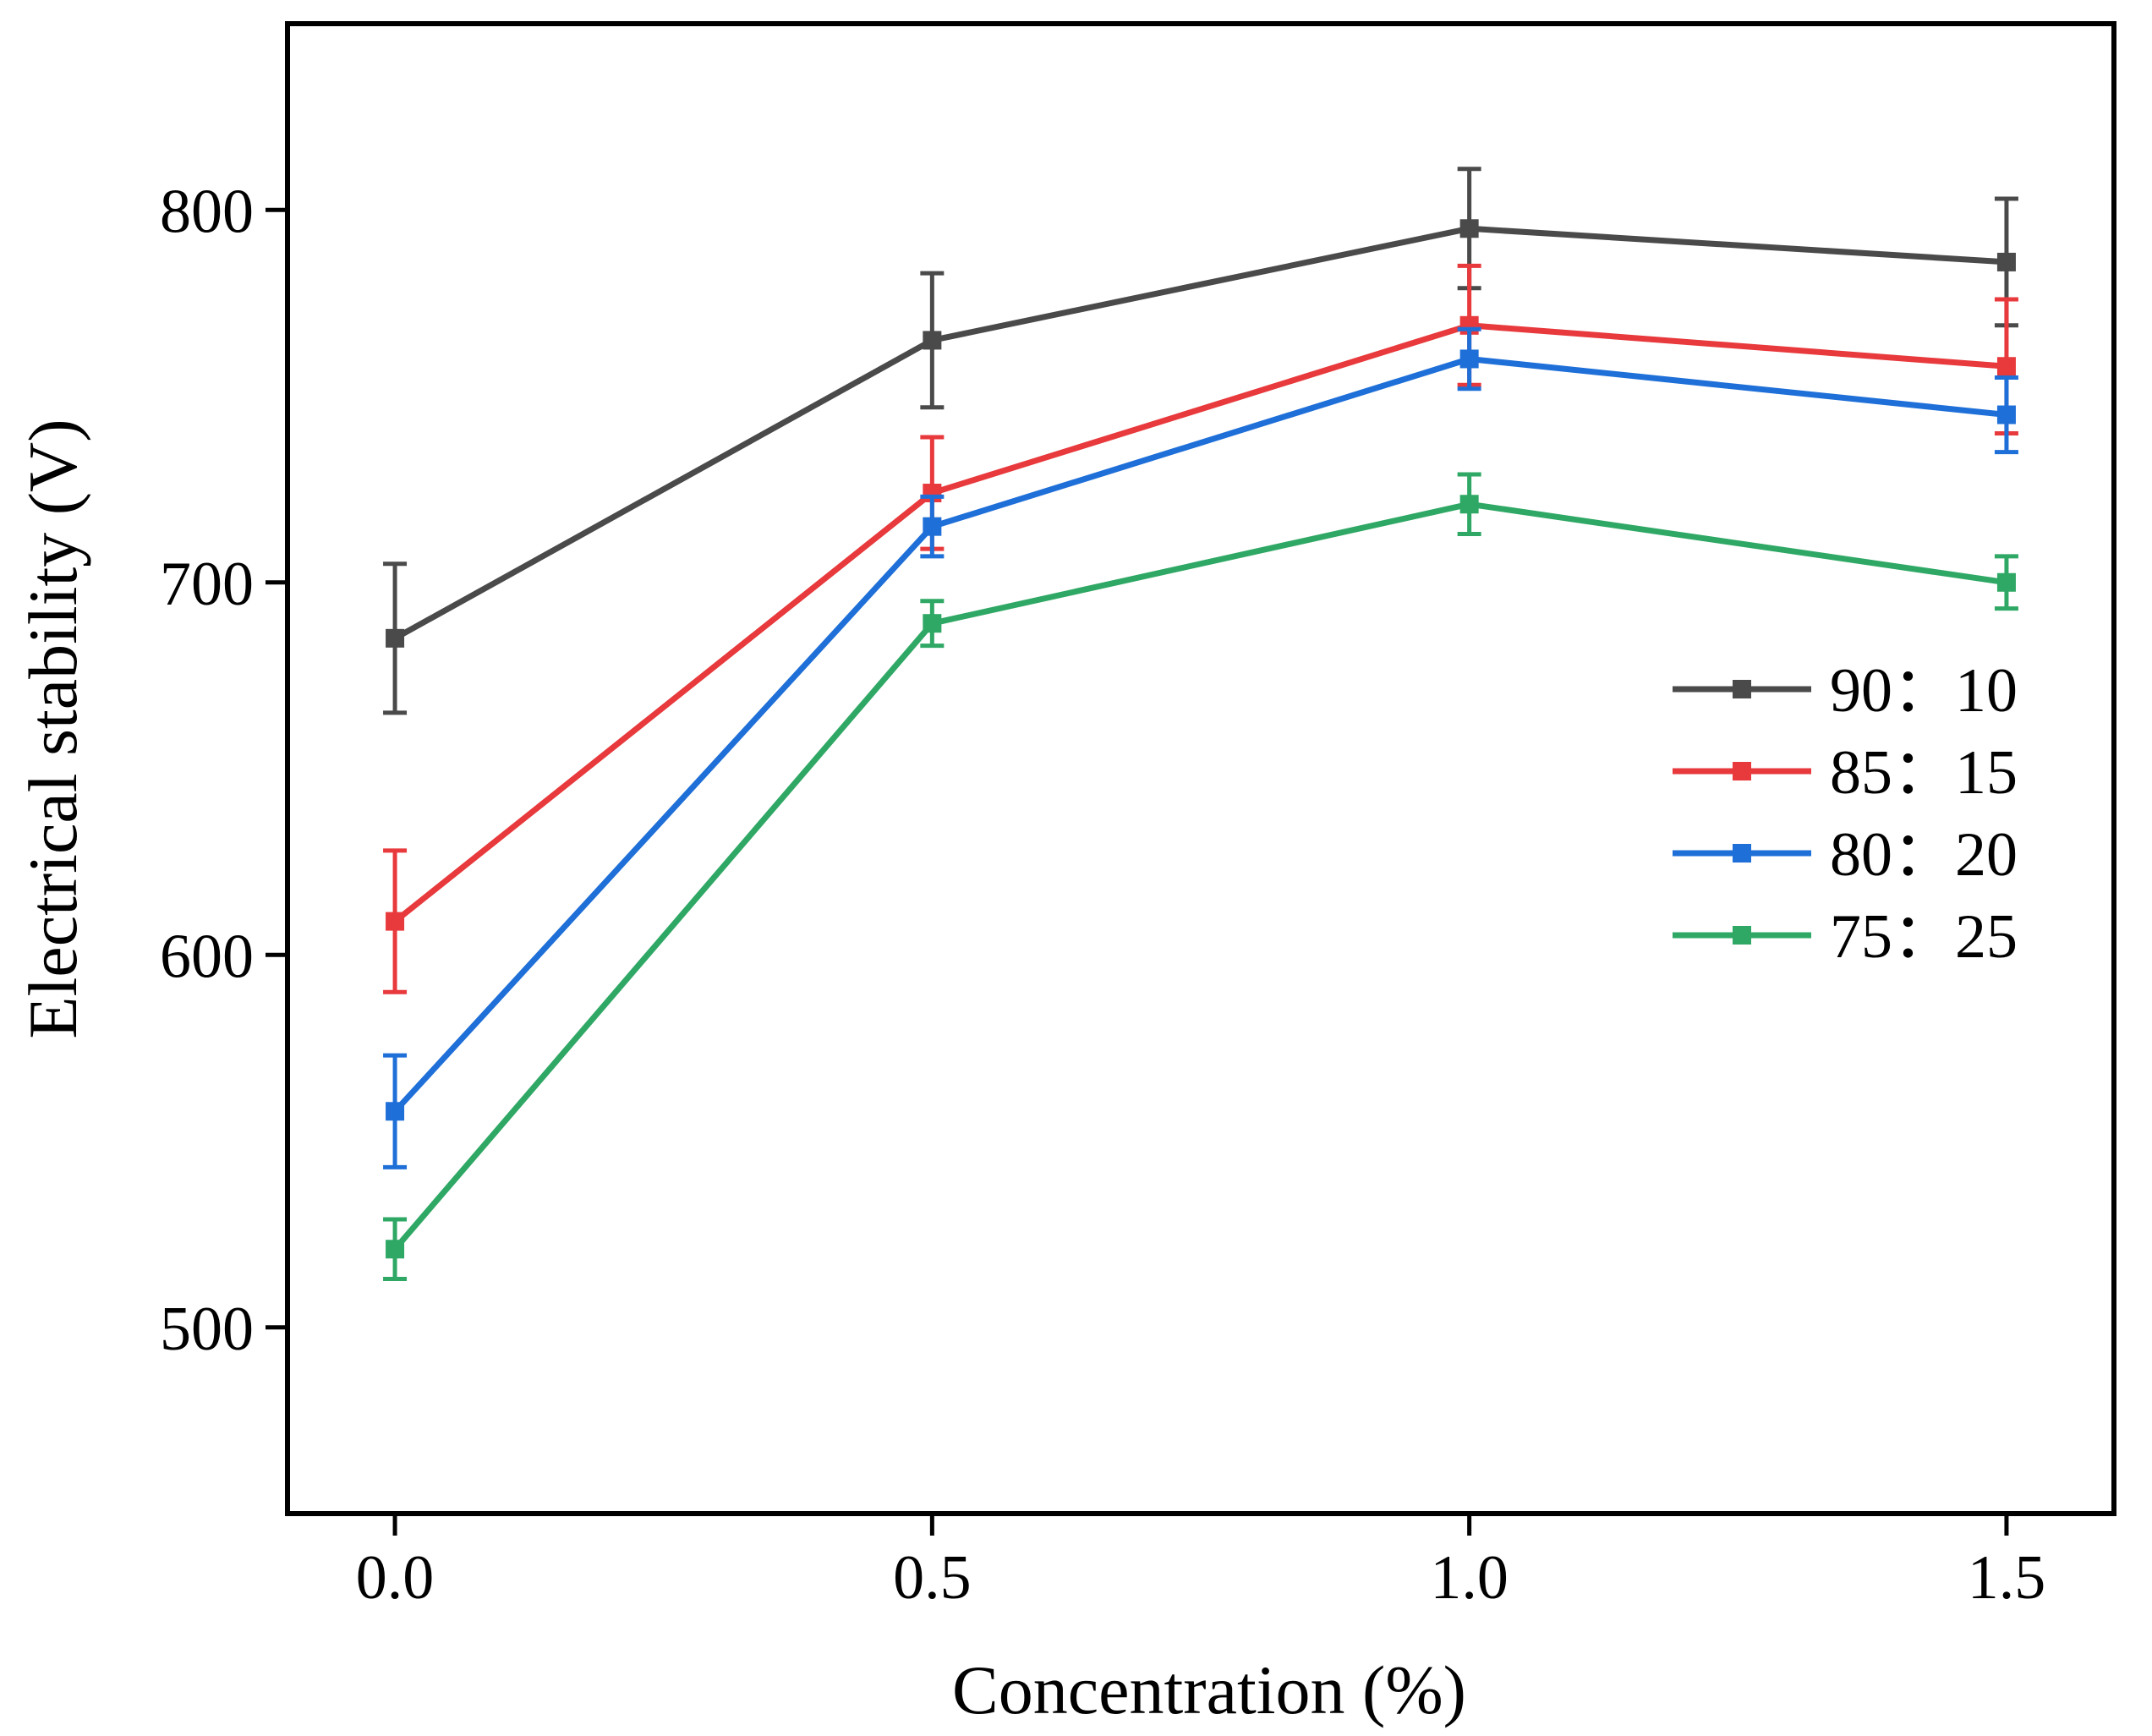  Describe the element at coordinates (933, 1578) in the screenshot. I see `x-tick-label-0.5: 0.5` at that location.